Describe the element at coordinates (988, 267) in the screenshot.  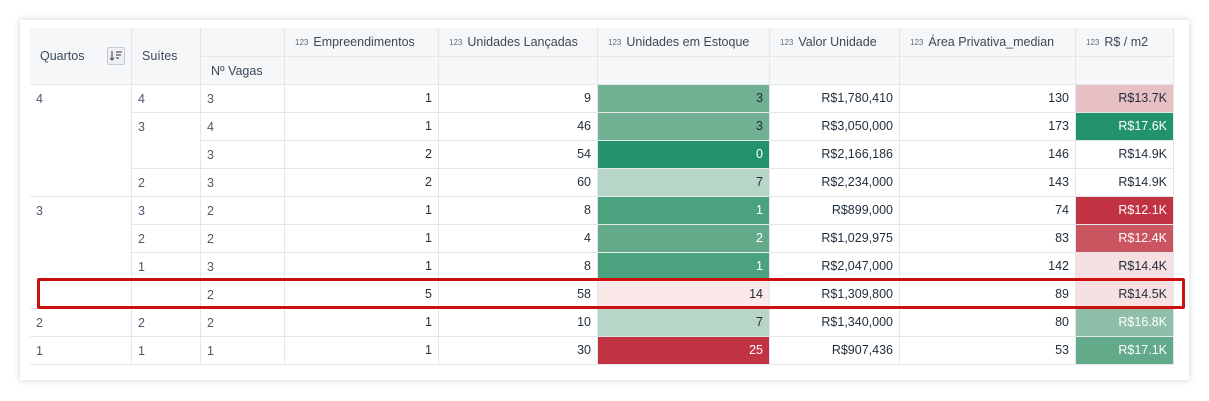
I see `area-privativa-cell: 142` at that location.